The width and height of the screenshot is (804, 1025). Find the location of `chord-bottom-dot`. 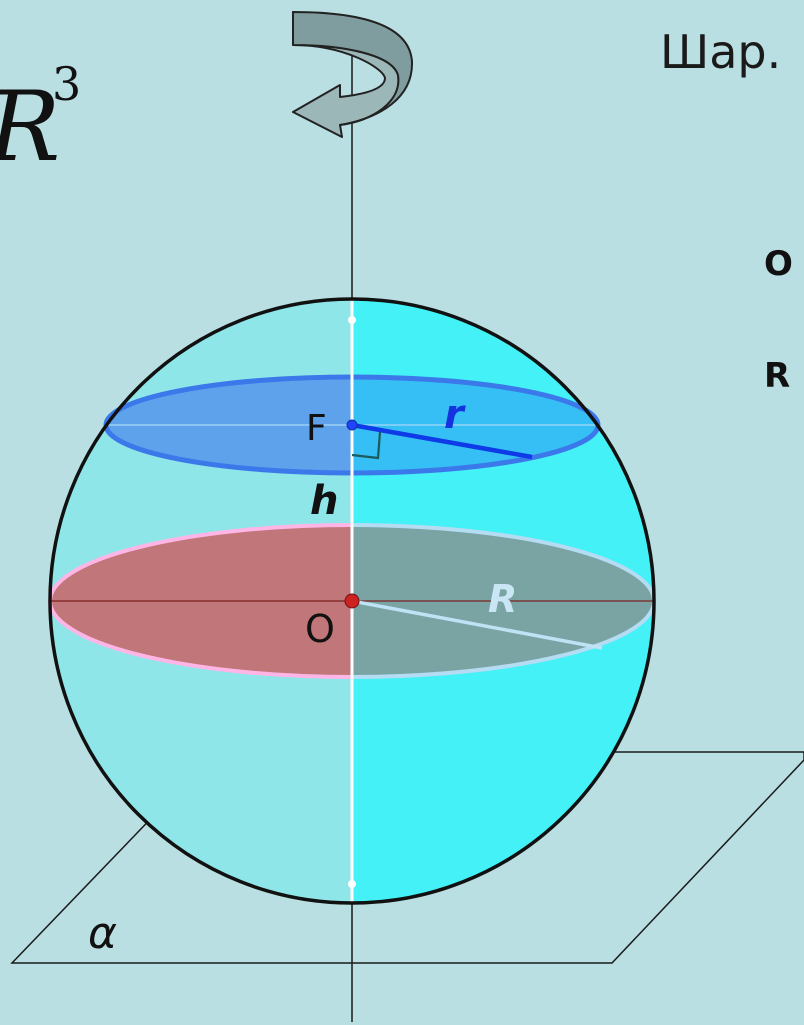

chord-bottom-dot is located at coordinates (352, 884).